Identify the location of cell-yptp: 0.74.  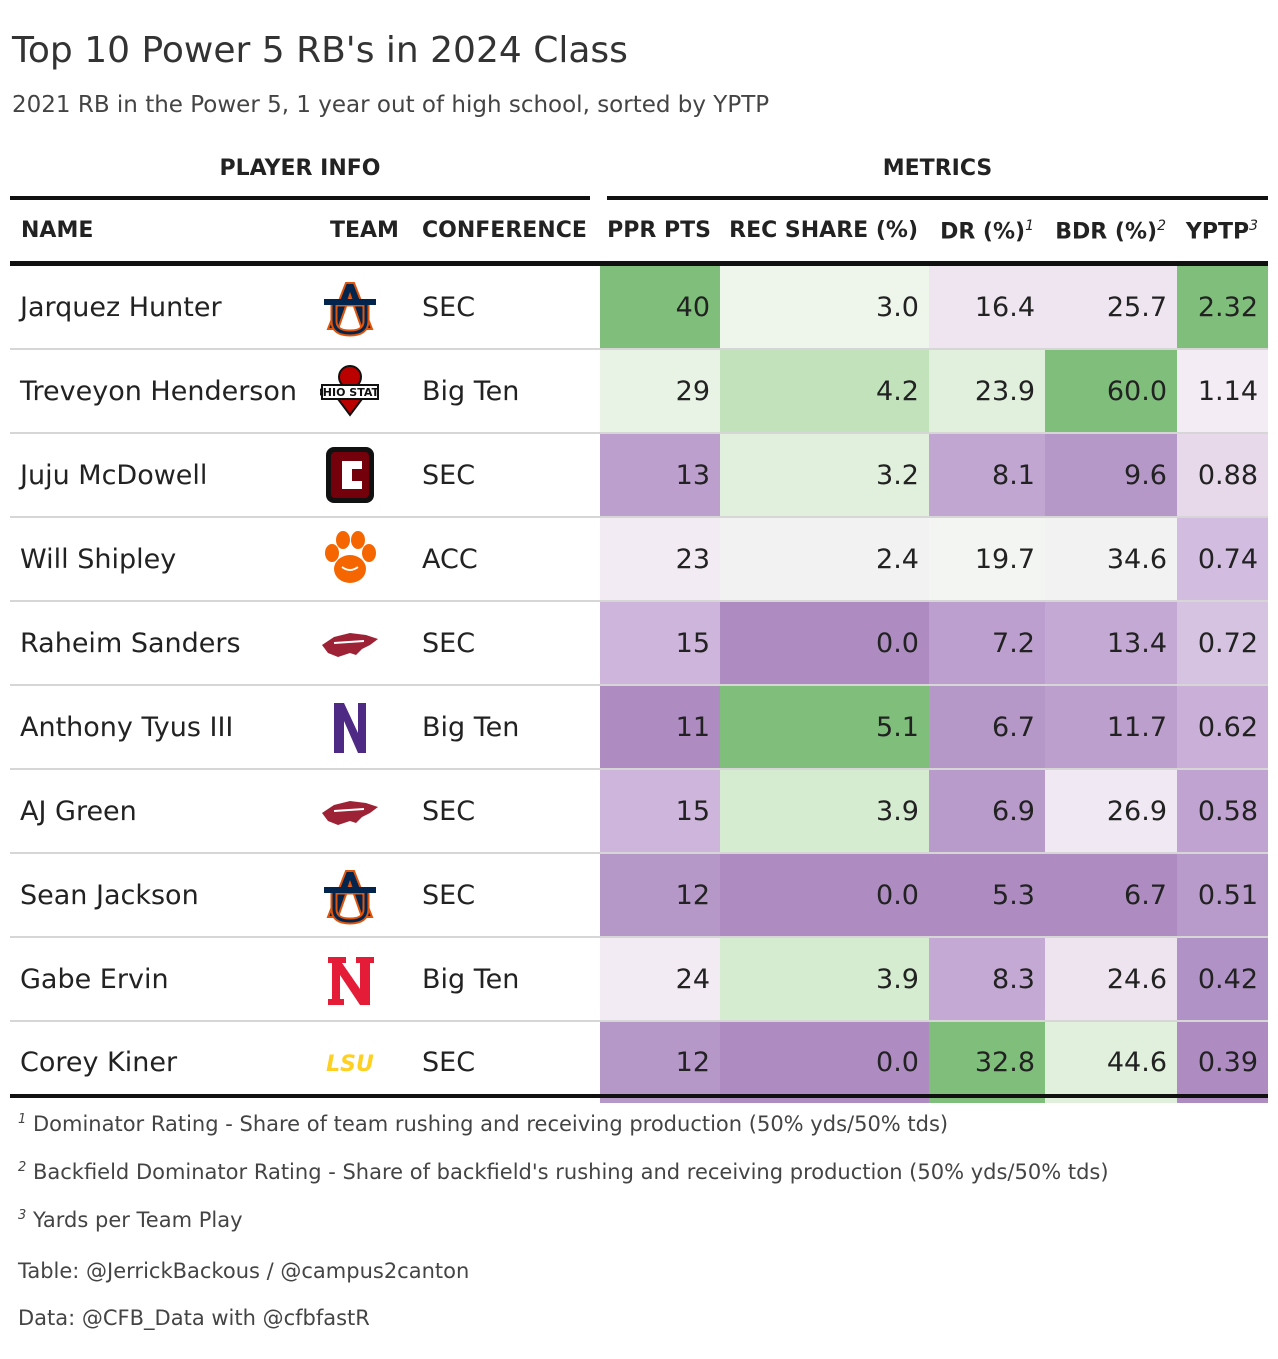
(1222, 559).